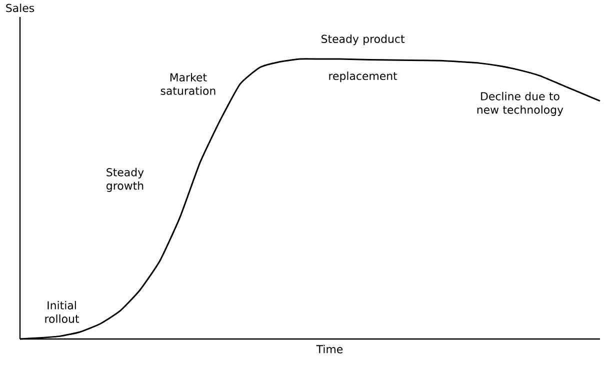  Describe the element at coordinates (363, 77) in the screenshot. I see `annotation: replacement` at that location.